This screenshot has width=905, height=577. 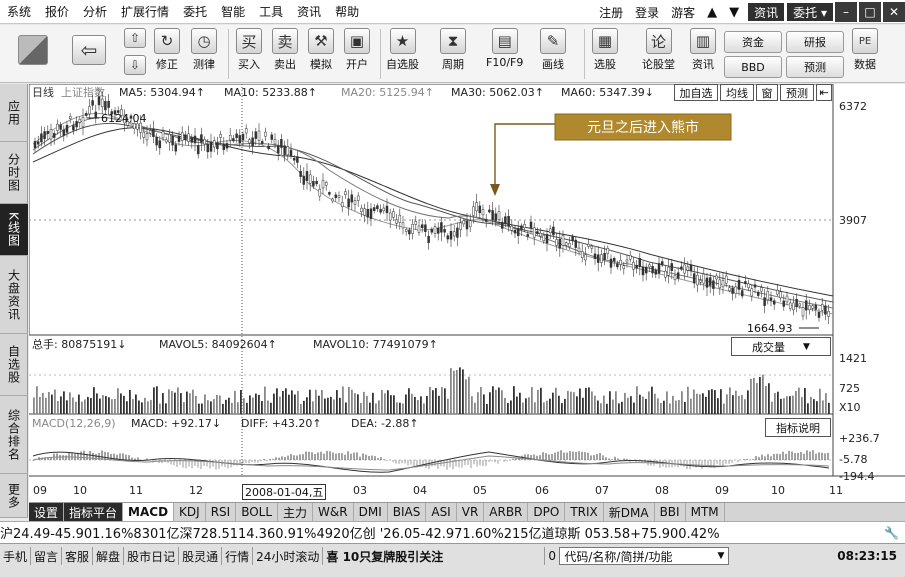 I want to click on status-link: 手机, so click(x=16, y=556).